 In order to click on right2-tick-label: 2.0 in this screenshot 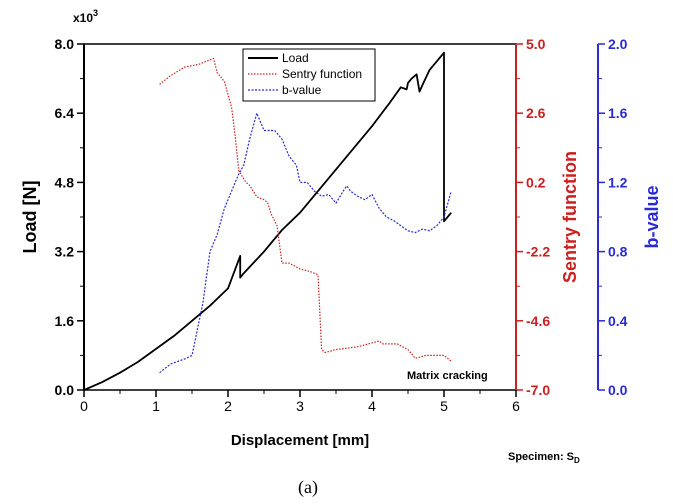, I will do `click(618, 44)`.